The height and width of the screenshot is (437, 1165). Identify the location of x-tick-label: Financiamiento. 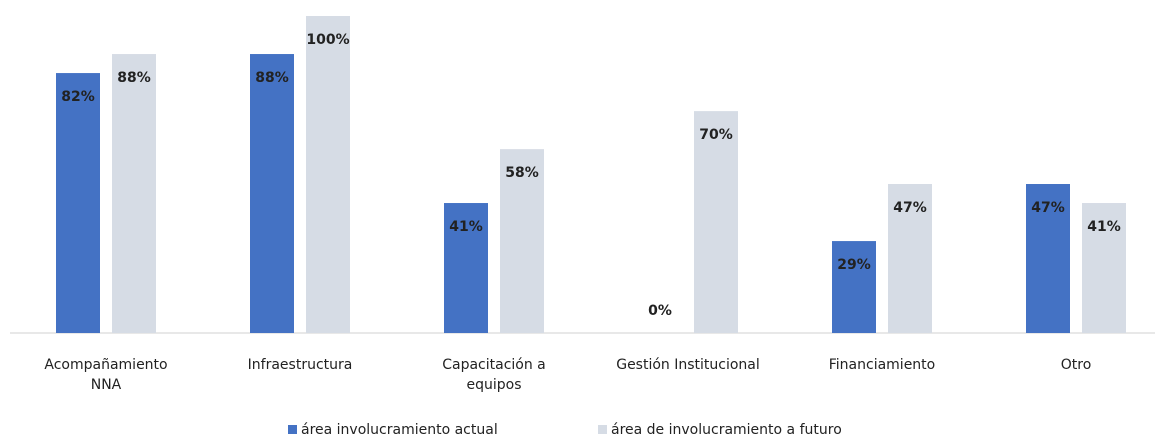
(882, 365).